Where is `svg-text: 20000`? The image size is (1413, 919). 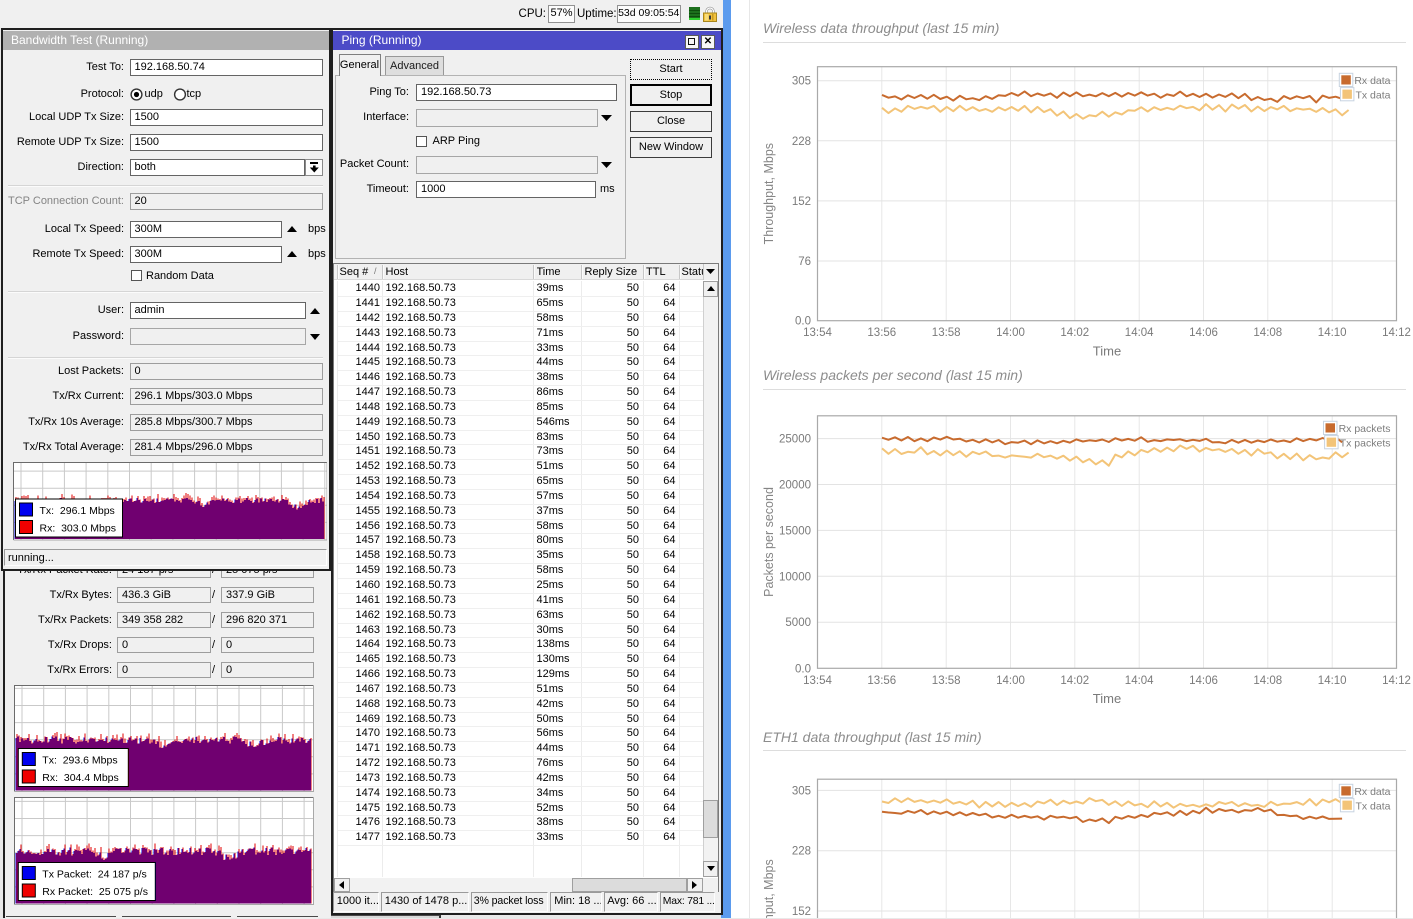
svg-text: 20000 is located at coordinates (795, 486).